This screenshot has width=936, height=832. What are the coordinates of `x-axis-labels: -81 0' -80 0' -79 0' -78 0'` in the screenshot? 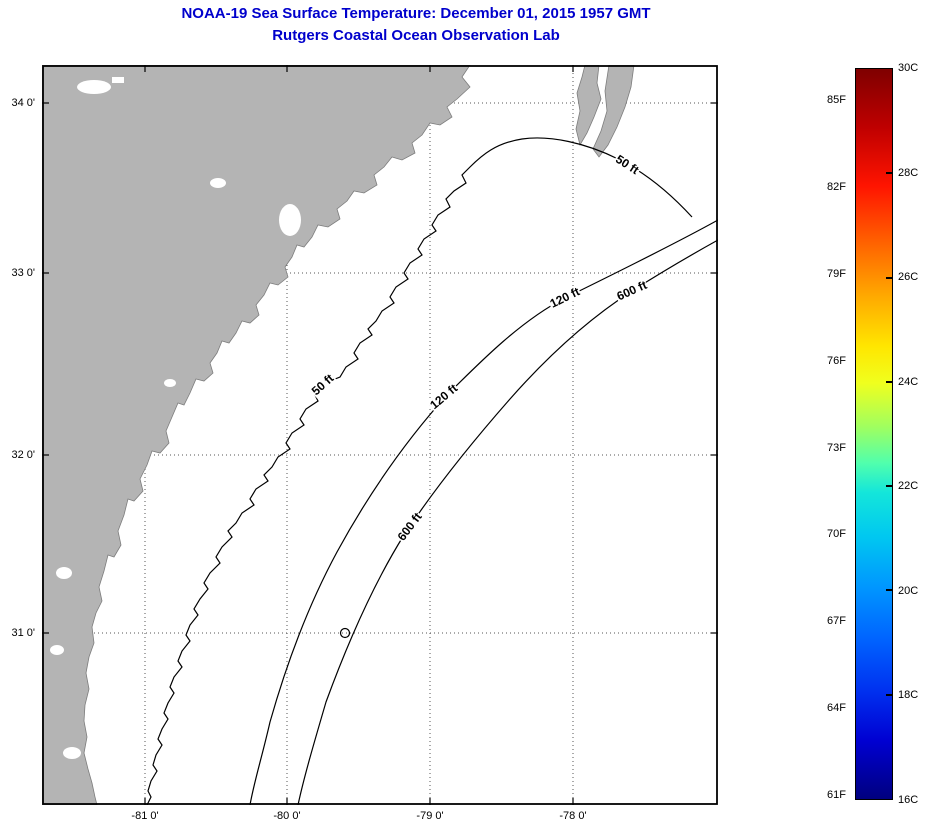 It's located at (380, 817).